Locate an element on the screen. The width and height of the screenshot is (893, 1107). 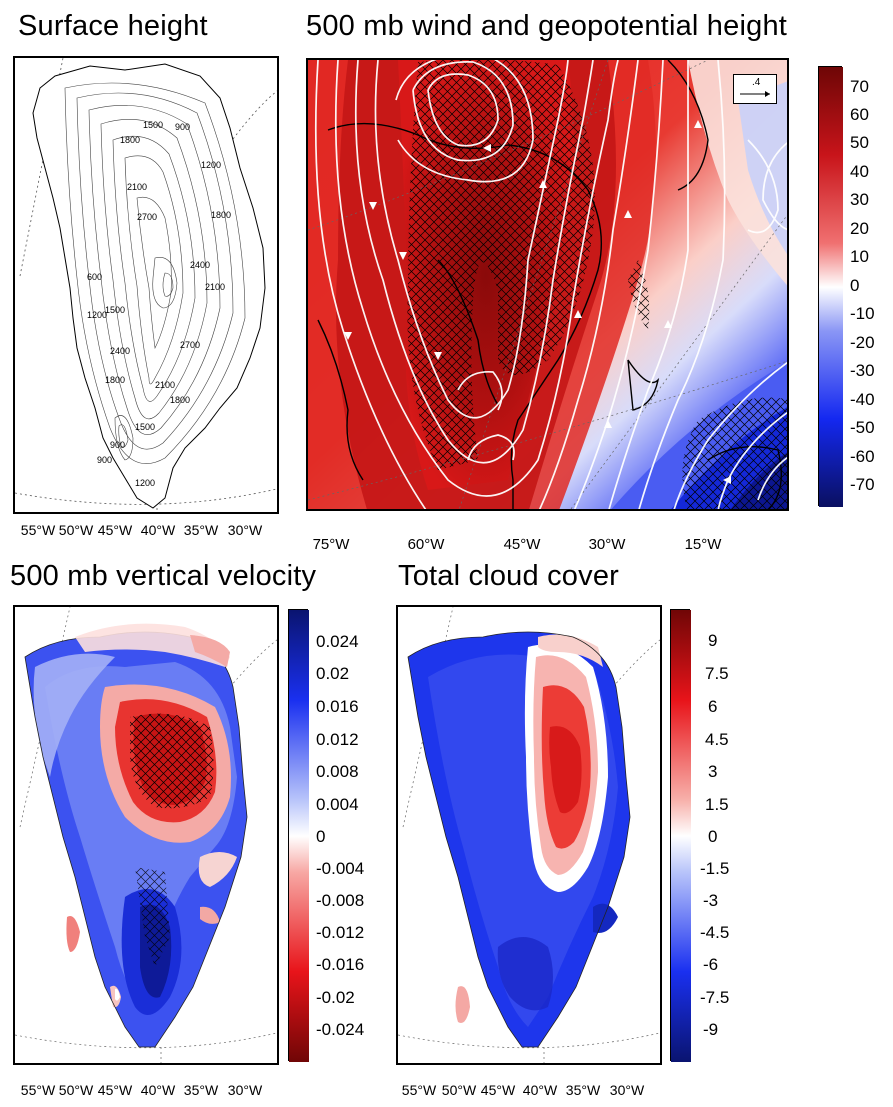
colorbar-tick: -0.024 is located at coordinates (340, 1029).